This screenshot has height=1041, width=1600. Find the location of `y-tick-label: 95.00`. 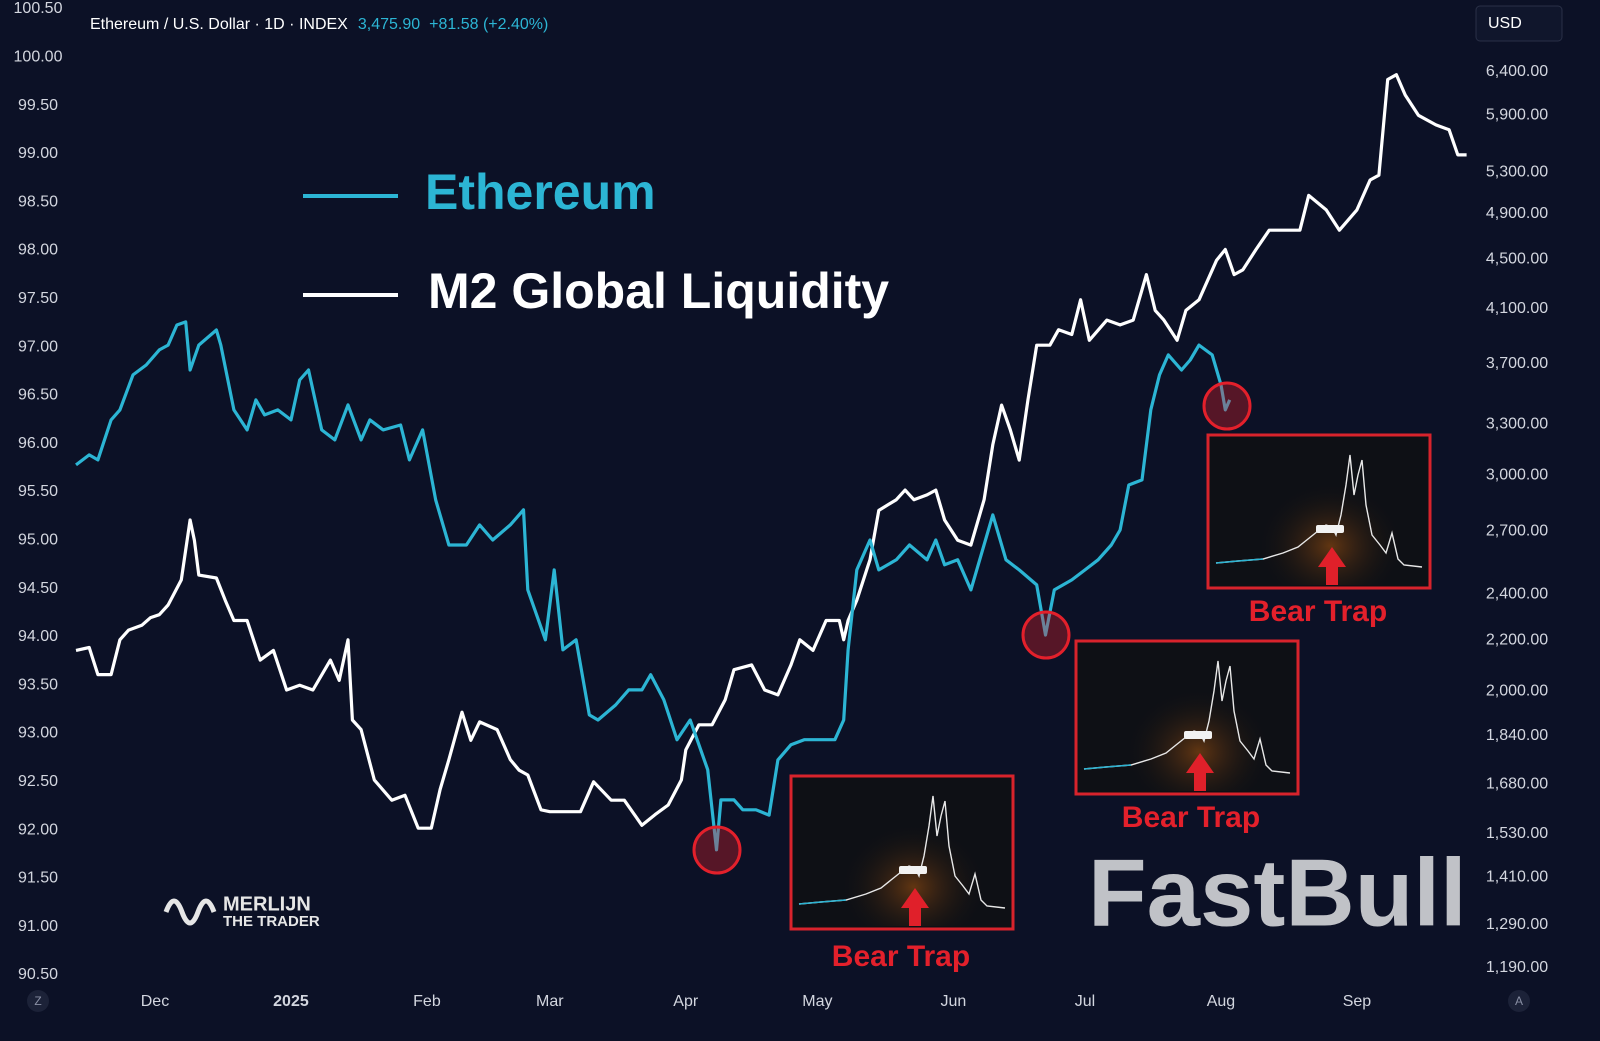

y-tick-label: 95.00 is located at coordinates (38, 540).